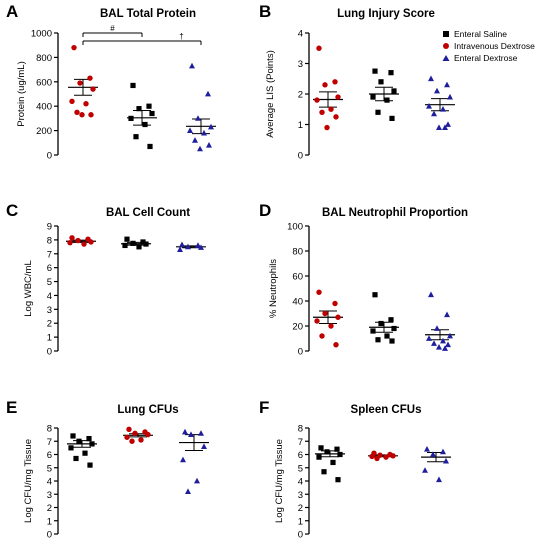 The height and width of the screenshot is (550, 537). What do you see at coordinates (49, 254) in the screenshot?
I see `y-tick-label: 7` at bounding box center [49, 254].